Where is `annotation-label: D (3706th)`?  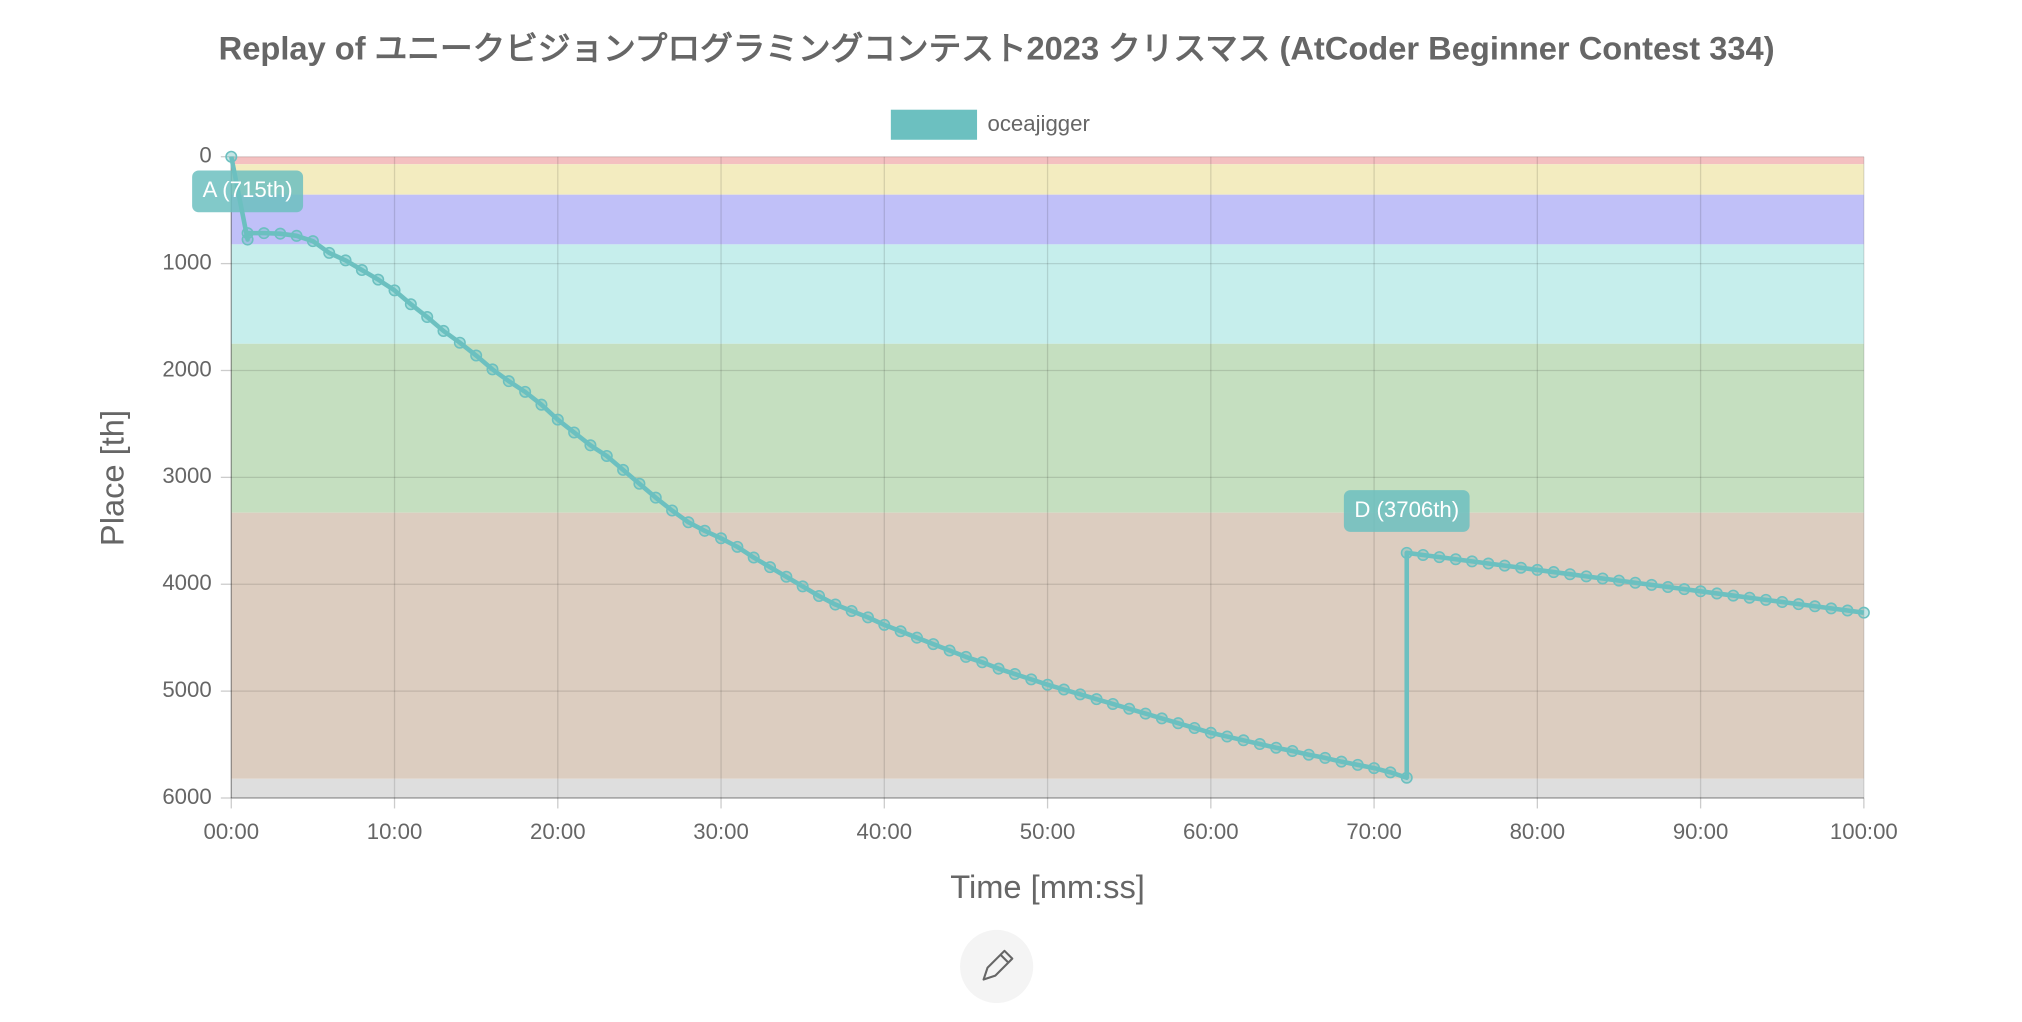 annotation-label: D (3706th) is located at coordinates (1406, 509).